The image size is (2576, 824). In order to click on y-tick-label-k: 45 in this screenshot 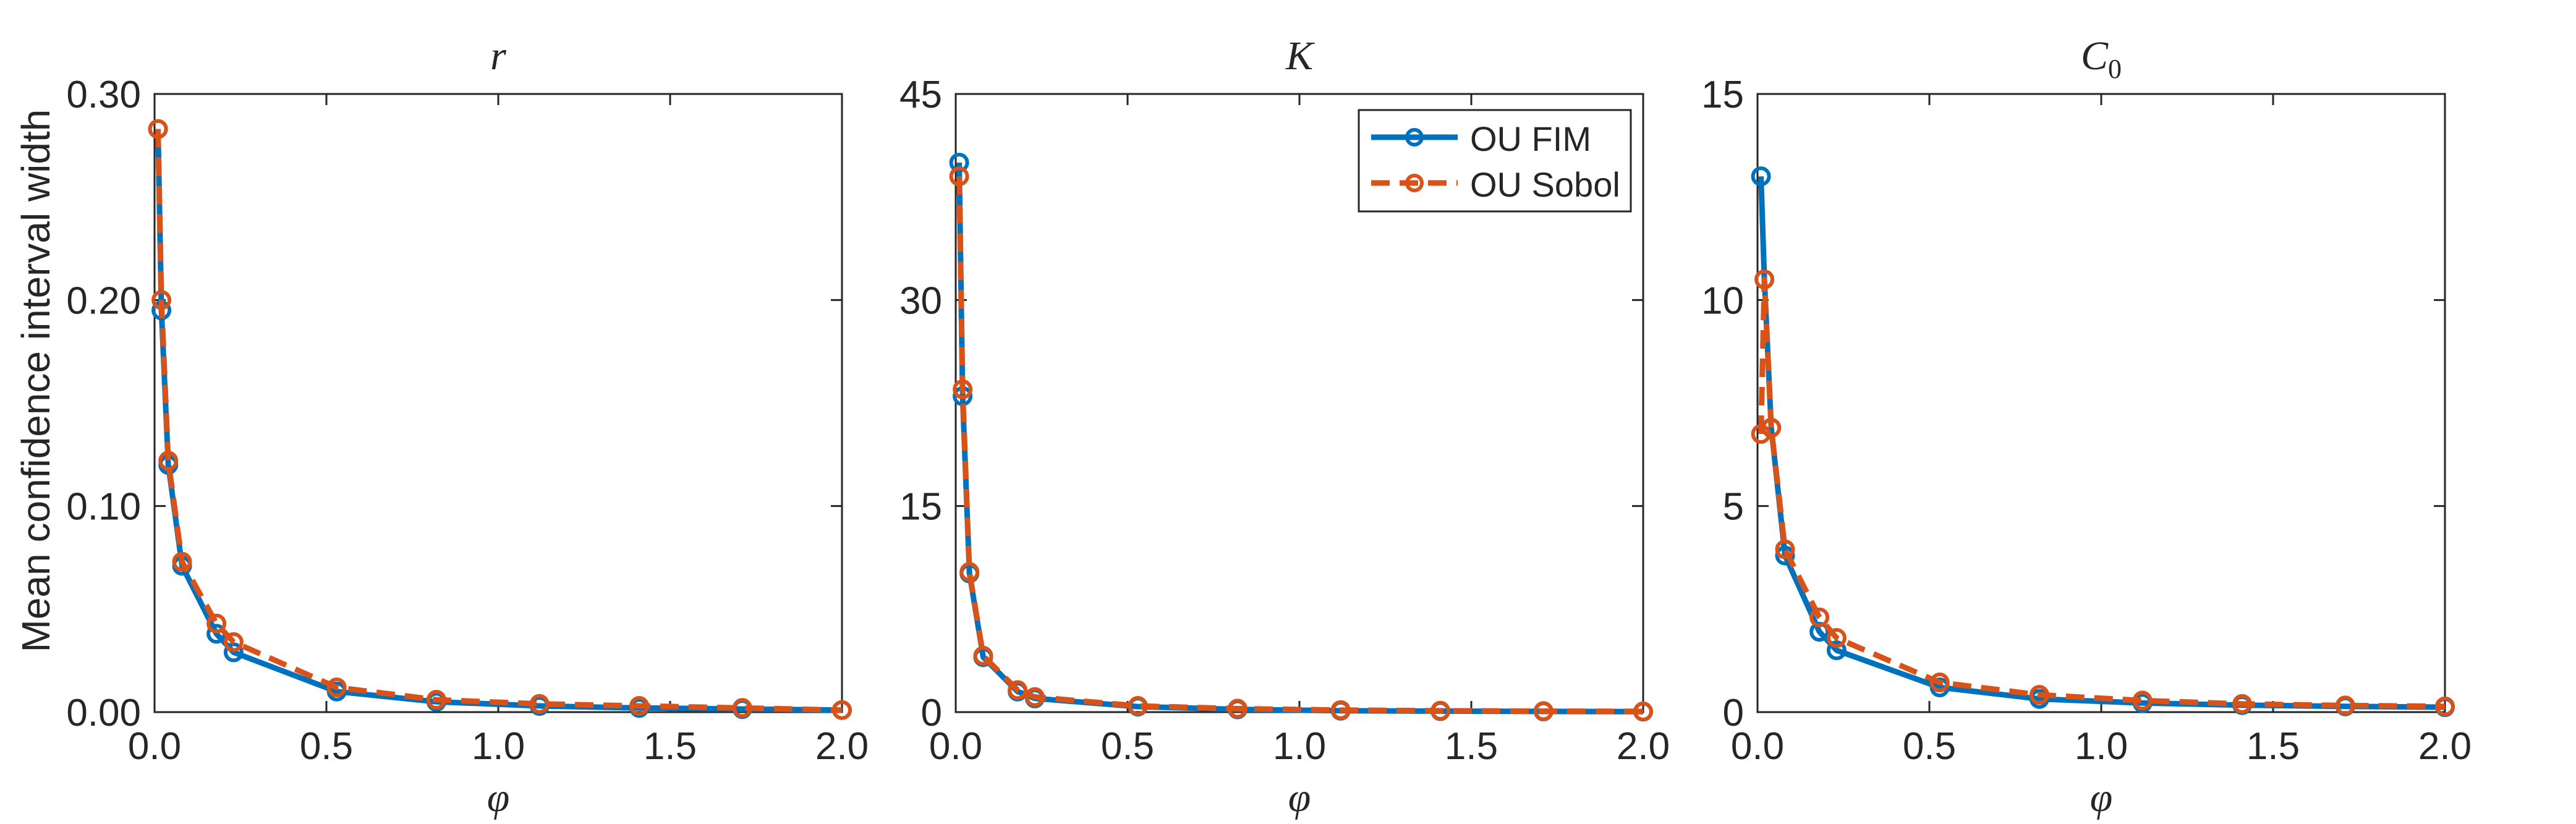, I will do `click(920, 95)`.